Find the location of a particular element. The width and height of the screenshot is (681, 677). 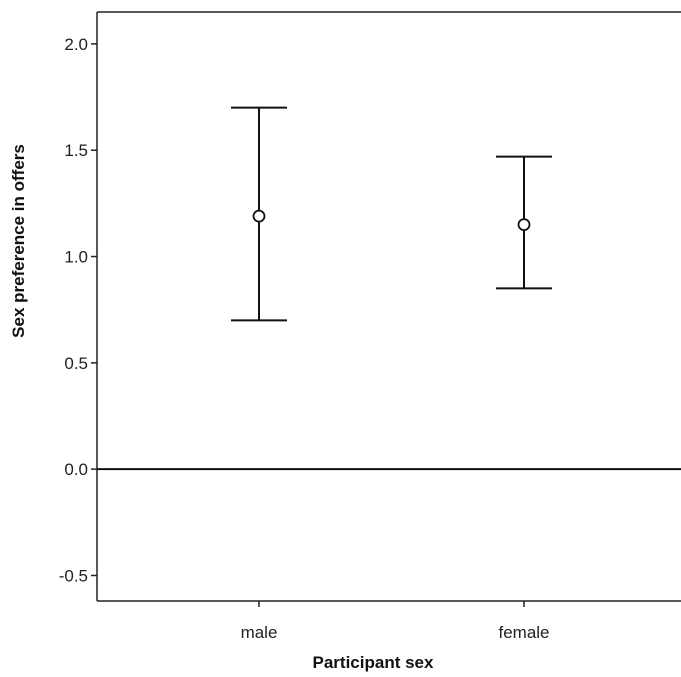

y-axis: -0.5 0.0 0.5 1.0 1.5 2.0 is located at coordinates (78, 310).